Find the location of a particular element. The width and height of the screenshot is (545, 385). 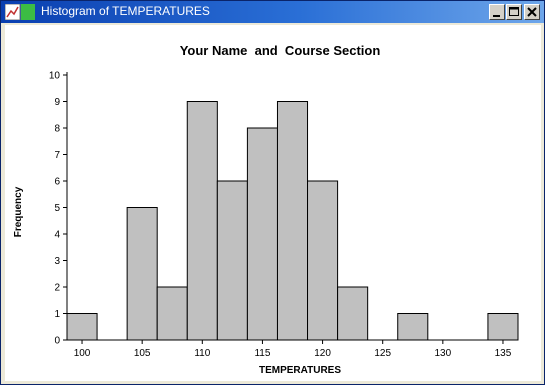

minimize-icon is located at coordinates (496, 16).